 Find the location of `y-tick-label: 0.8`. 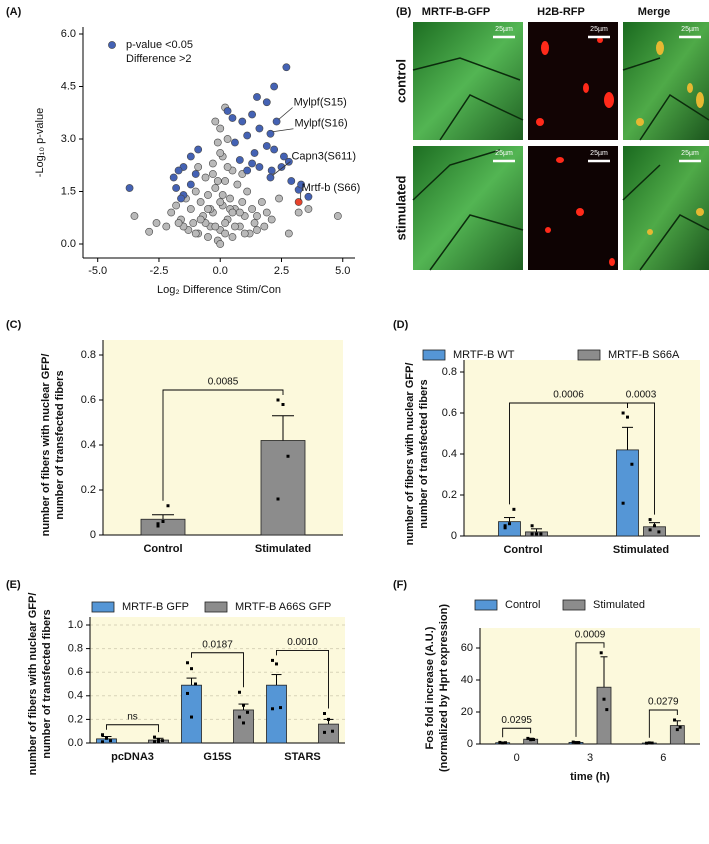

y-tick-label: 0.8 is located at coordinates (449, 372).